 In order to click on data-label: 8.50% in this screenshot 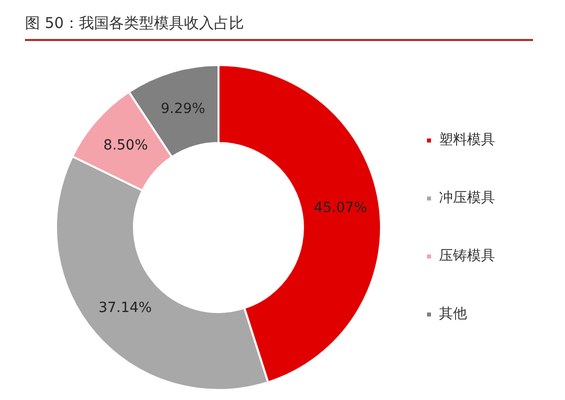, I will do `click(125, 146)`.